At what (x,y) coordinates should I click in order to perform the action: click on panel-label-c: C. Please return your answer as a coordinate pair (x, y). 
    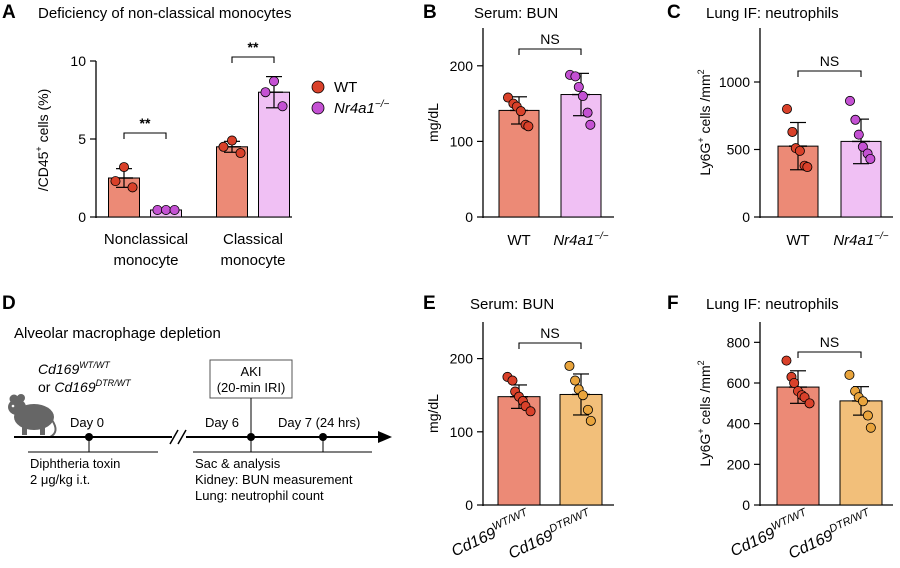
    Looking at the image, I should click on (674, 12).